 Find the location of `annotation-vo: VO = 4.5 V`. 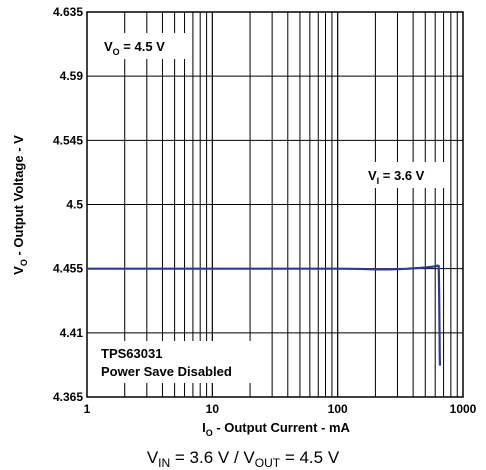

annotation-vo: VO = 4.5 V is located at coordinates (134, 48).